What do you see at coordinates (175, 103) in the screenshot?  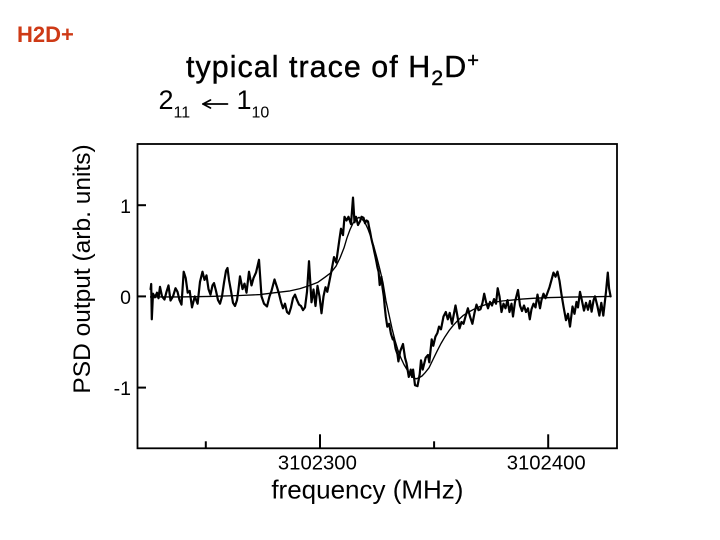 I see `svg-text: 211` at bounding box center [175, 103].